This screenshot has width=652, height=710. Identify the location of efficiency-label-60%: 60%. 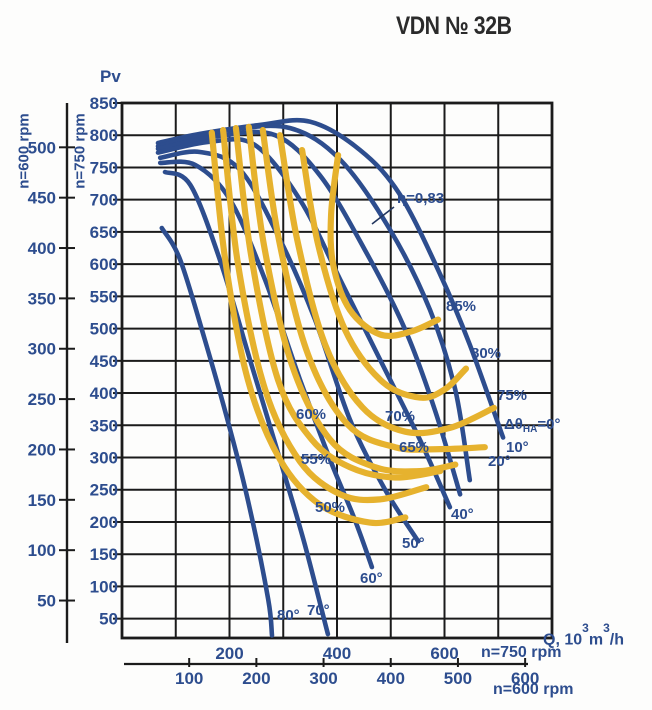
(311, 414).